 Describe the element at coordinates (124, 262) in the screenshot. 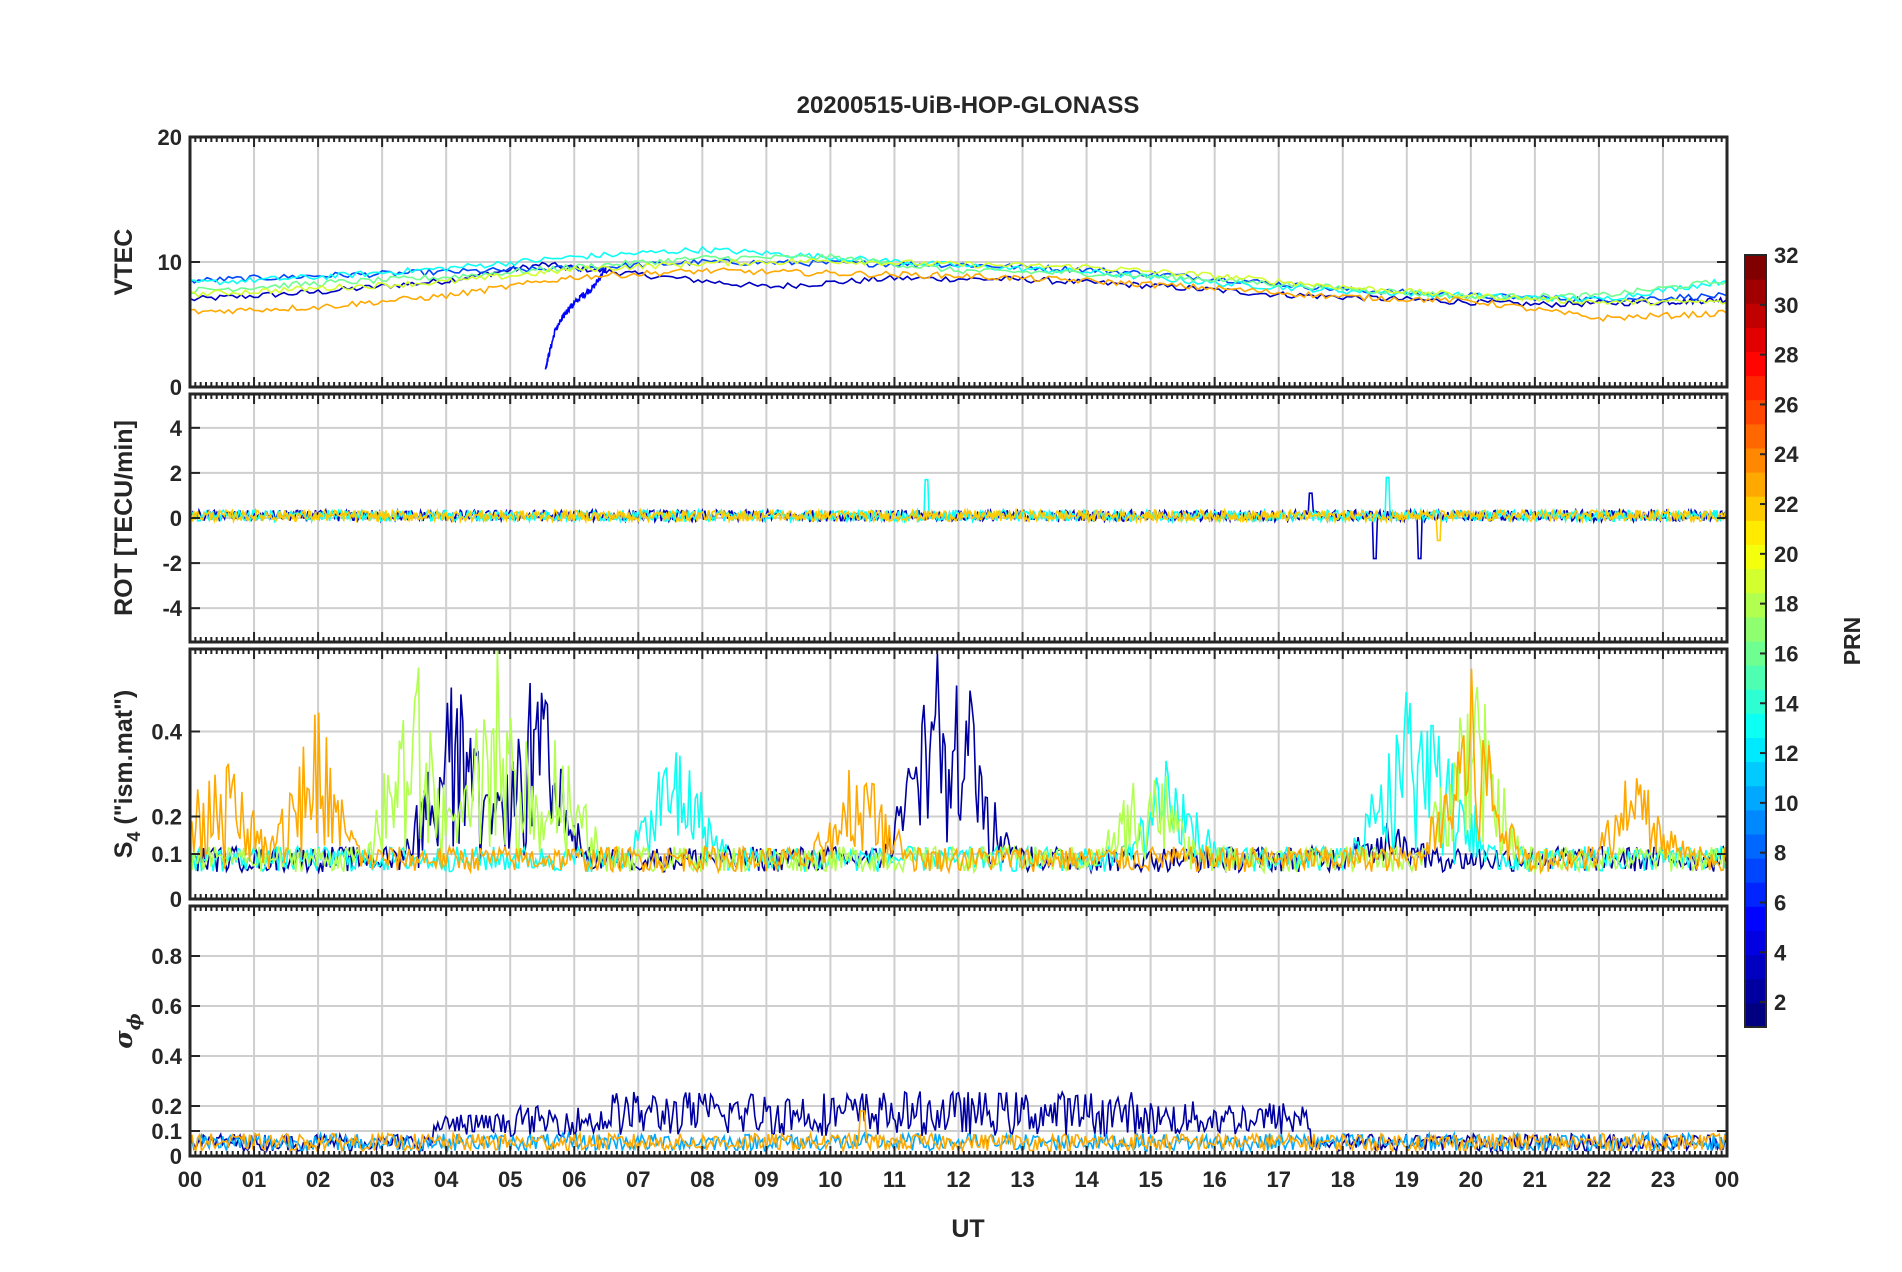

I see `y-axis-label: VTEC` at that location.